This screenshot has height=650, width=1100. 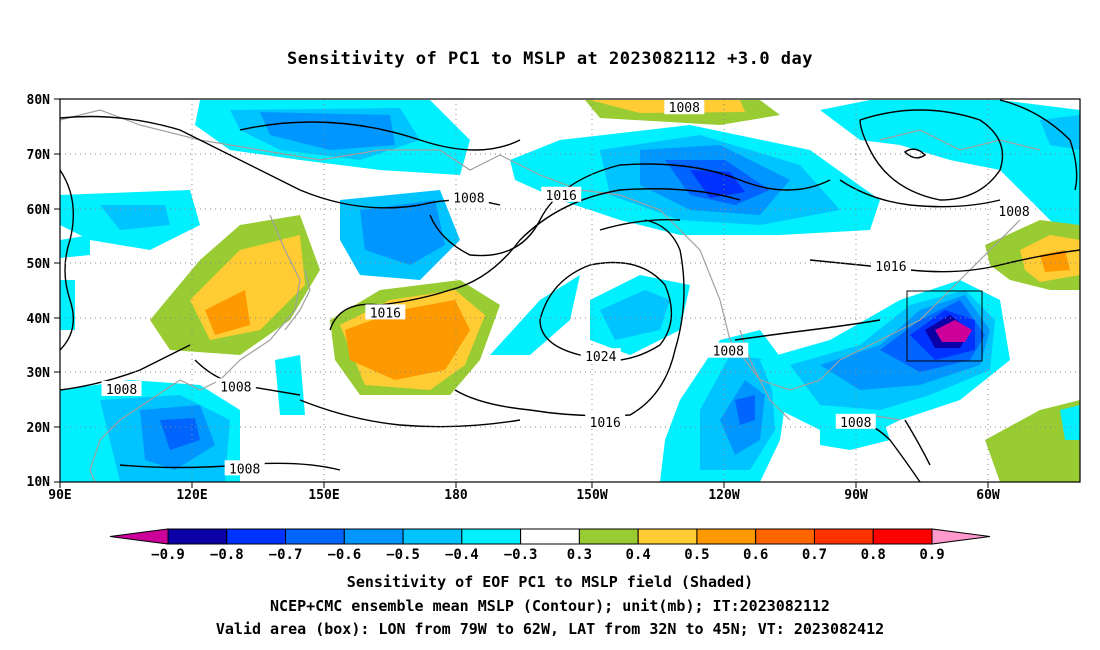 I want to click on colorbar-tick-label: 0.3, so click(x=579, y=555).